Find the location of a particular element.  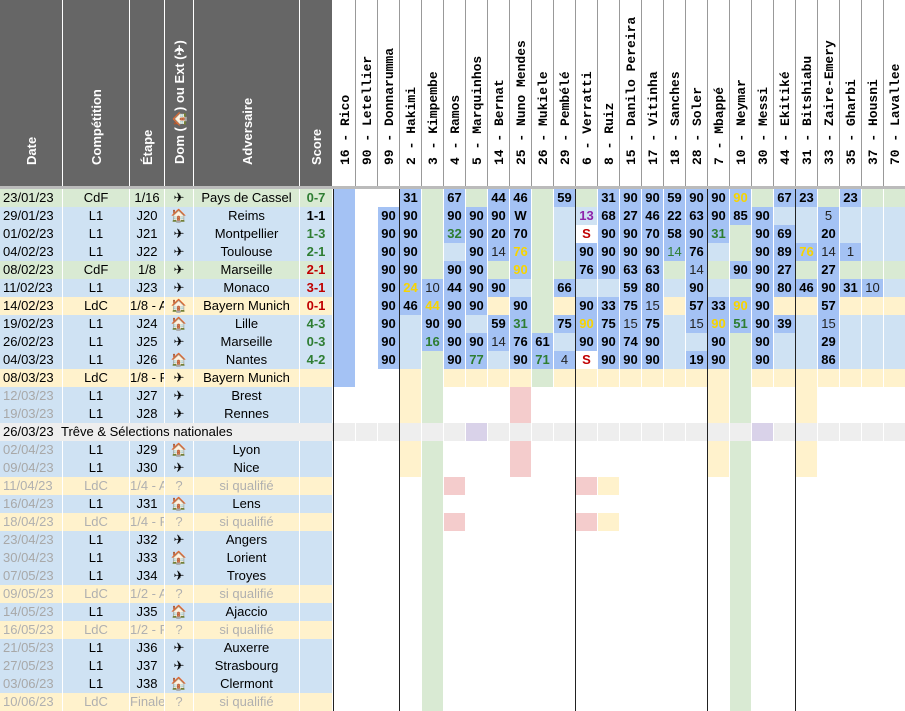

competition-cell: L1 is located at coordinates (96, 414).